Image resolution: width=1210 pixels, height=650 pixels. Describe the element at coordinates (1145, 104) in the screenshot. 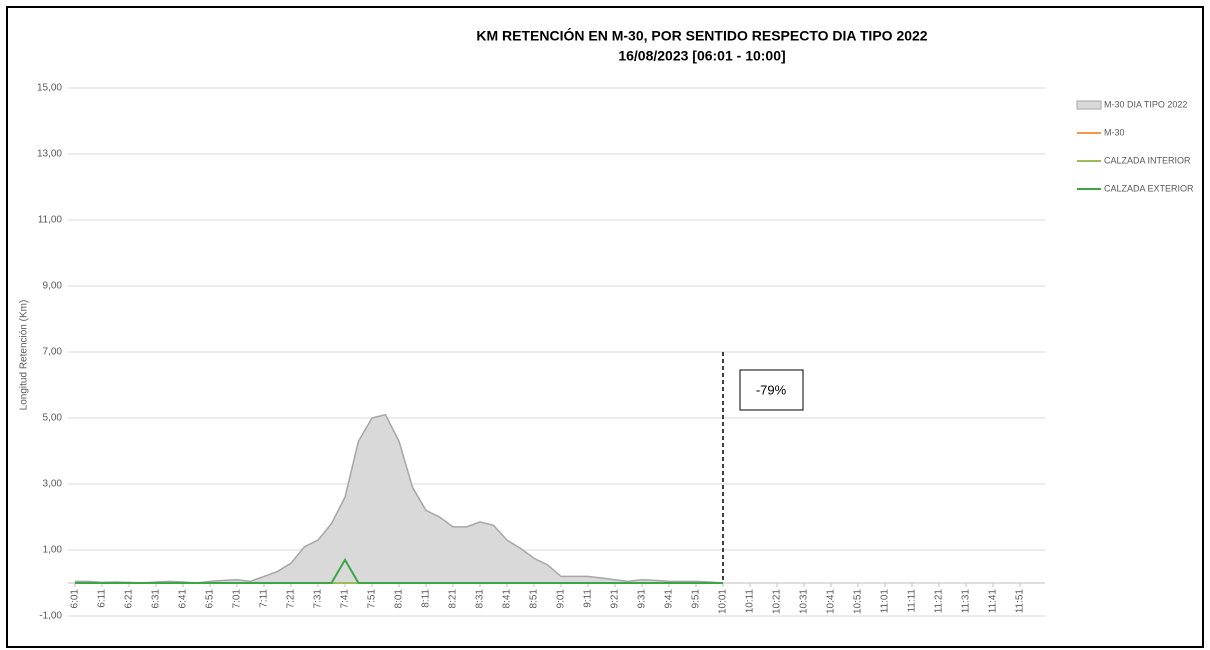

I see `legend-label: M-30 DIA TIPO 2022` at that location.